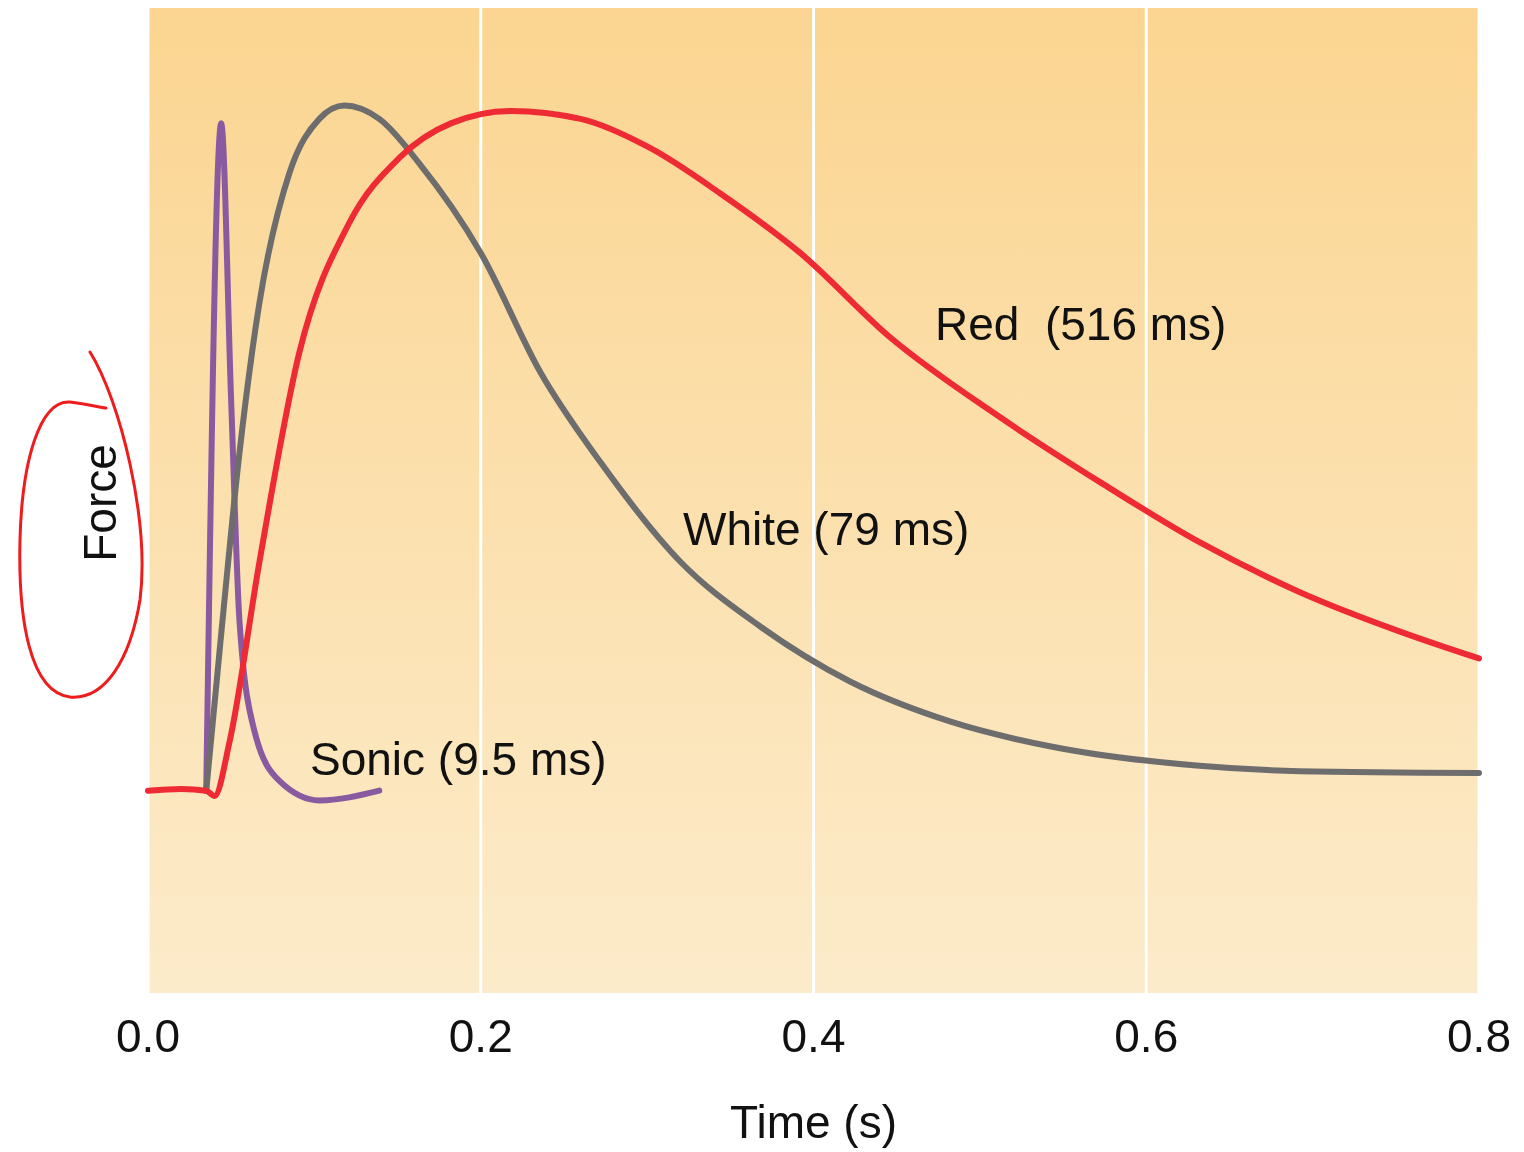 The width and height of the screenshot is (1524, 1152). Describe the element at coordinates (1479, 1036) in the screenshot. I see `x-tick-label: 0.8` at that location.